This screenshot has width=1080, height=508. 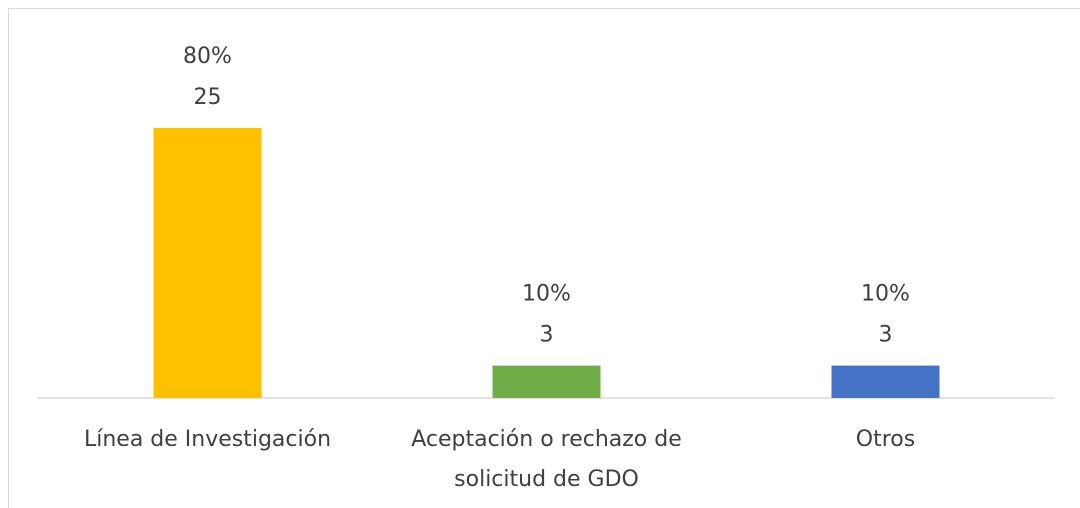 I want to click on x-tick-label: Otros, so click(x=885, y=439).